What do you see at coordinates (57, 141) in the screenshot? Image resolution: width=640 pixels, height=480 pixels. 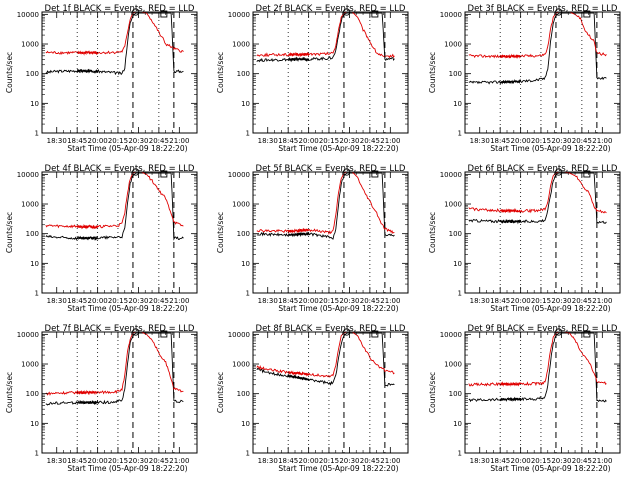 I see `x-tick-label: 18:30` at bounding box center [57, 141].